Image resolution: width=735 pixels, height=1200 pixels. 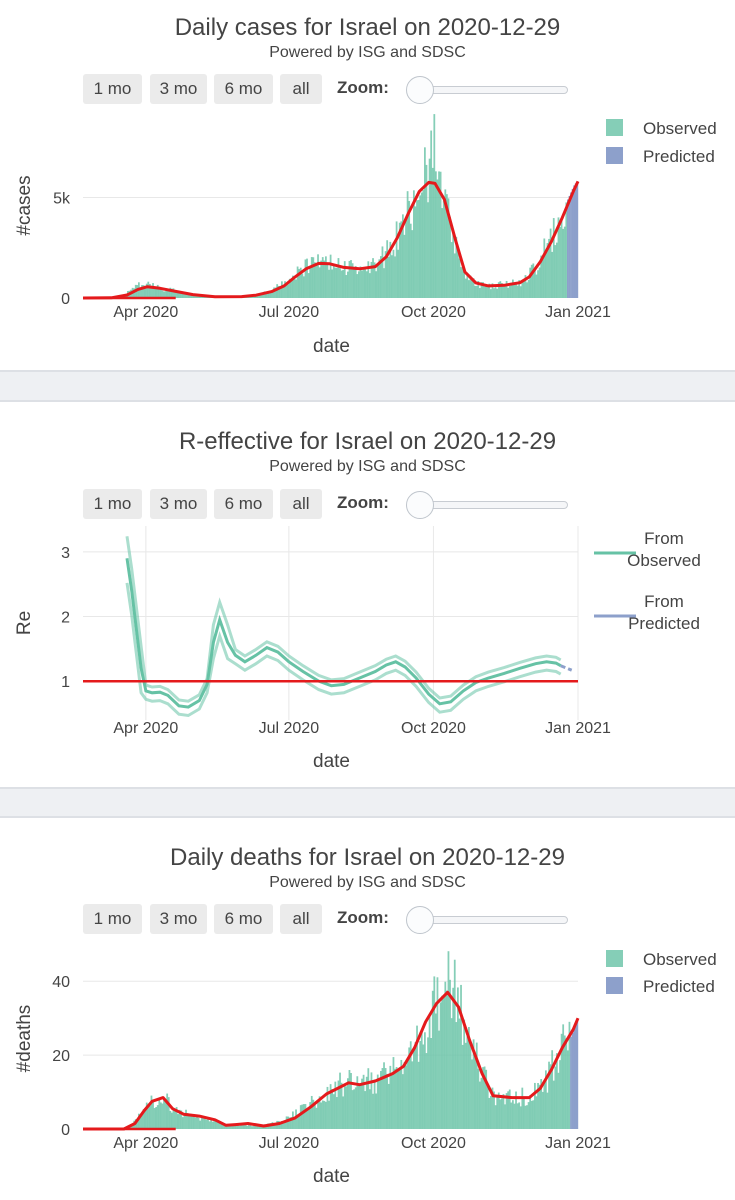 What do you see at coordinates (433, 1143) in the screenshot?
I see `x-tick-label: Oct 2020` at bounding box center [433, 1143].